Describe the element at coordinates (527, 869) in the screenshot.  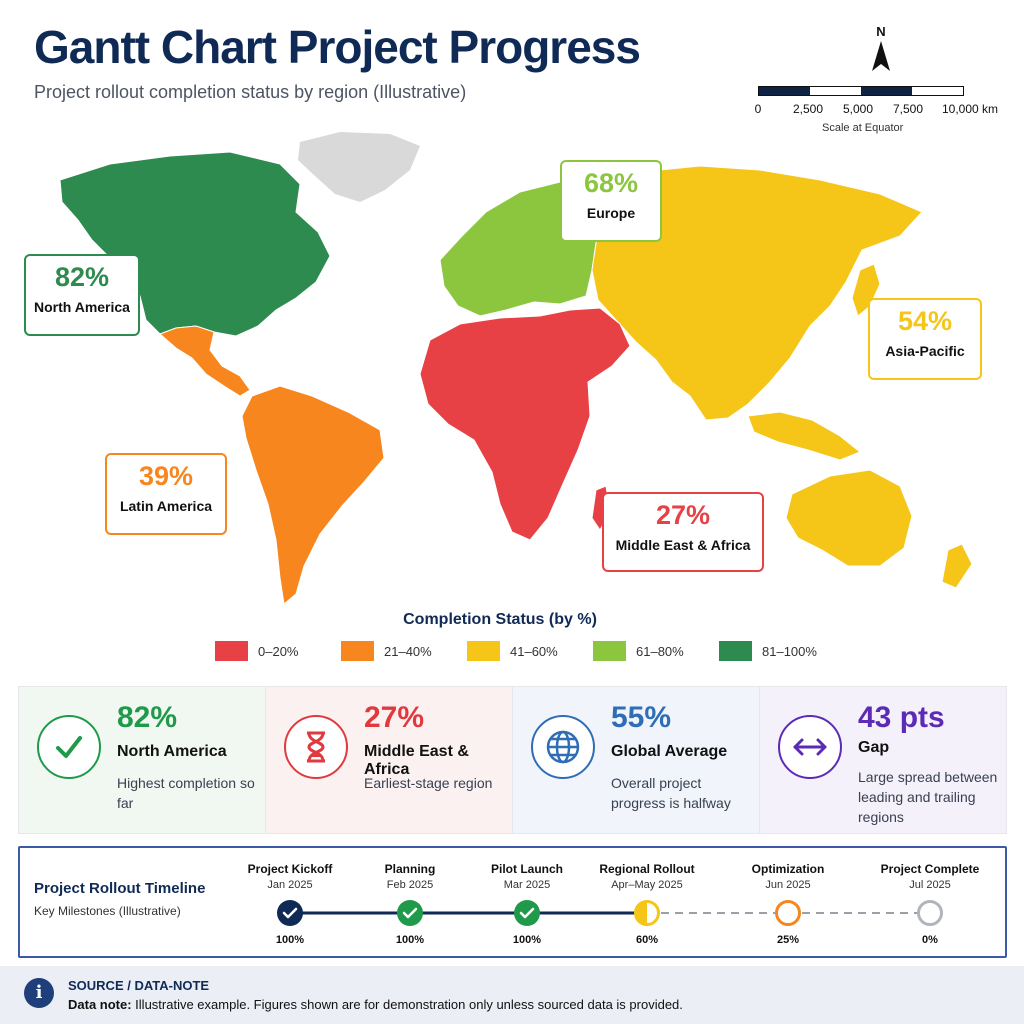
I see `milestone-name: Pilot Launch` at that location.